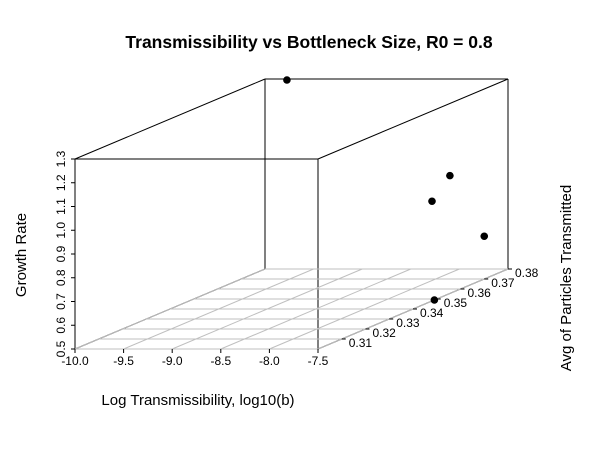 The image size is (605, 458). Describe the element at coordinates (75, 361) in the screenshot. I see `x-tick-label: -10.0` at that location.